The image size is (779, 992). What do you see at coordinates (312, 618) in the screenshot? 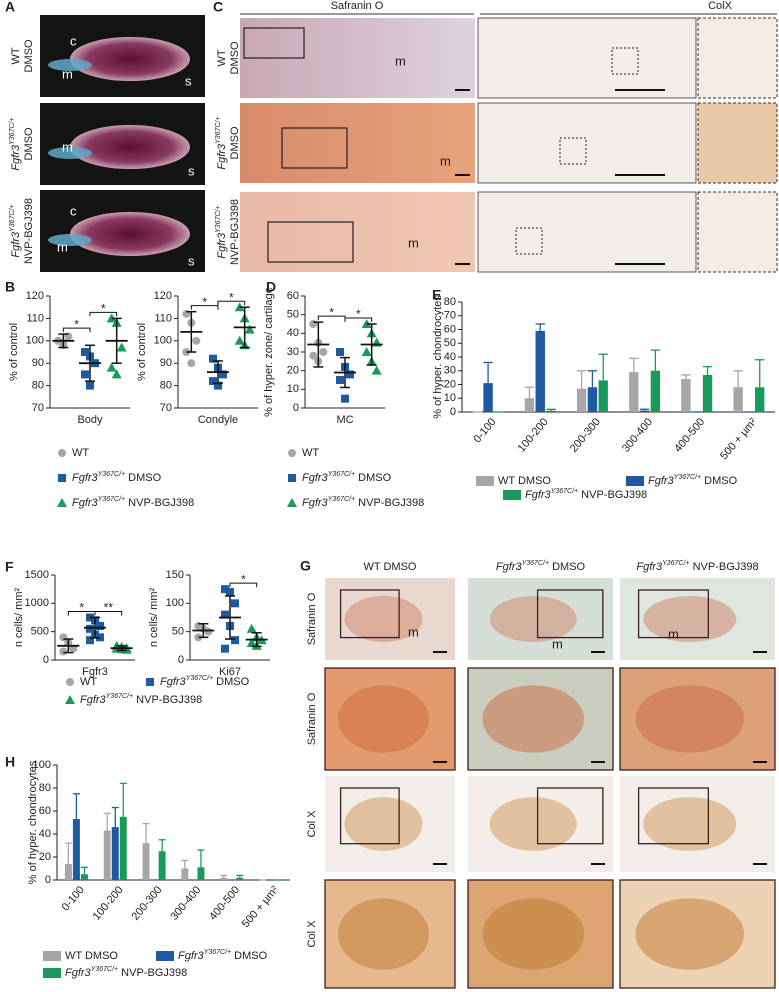
I see `row-label: Safranin O` at bounding box center [312, 618].